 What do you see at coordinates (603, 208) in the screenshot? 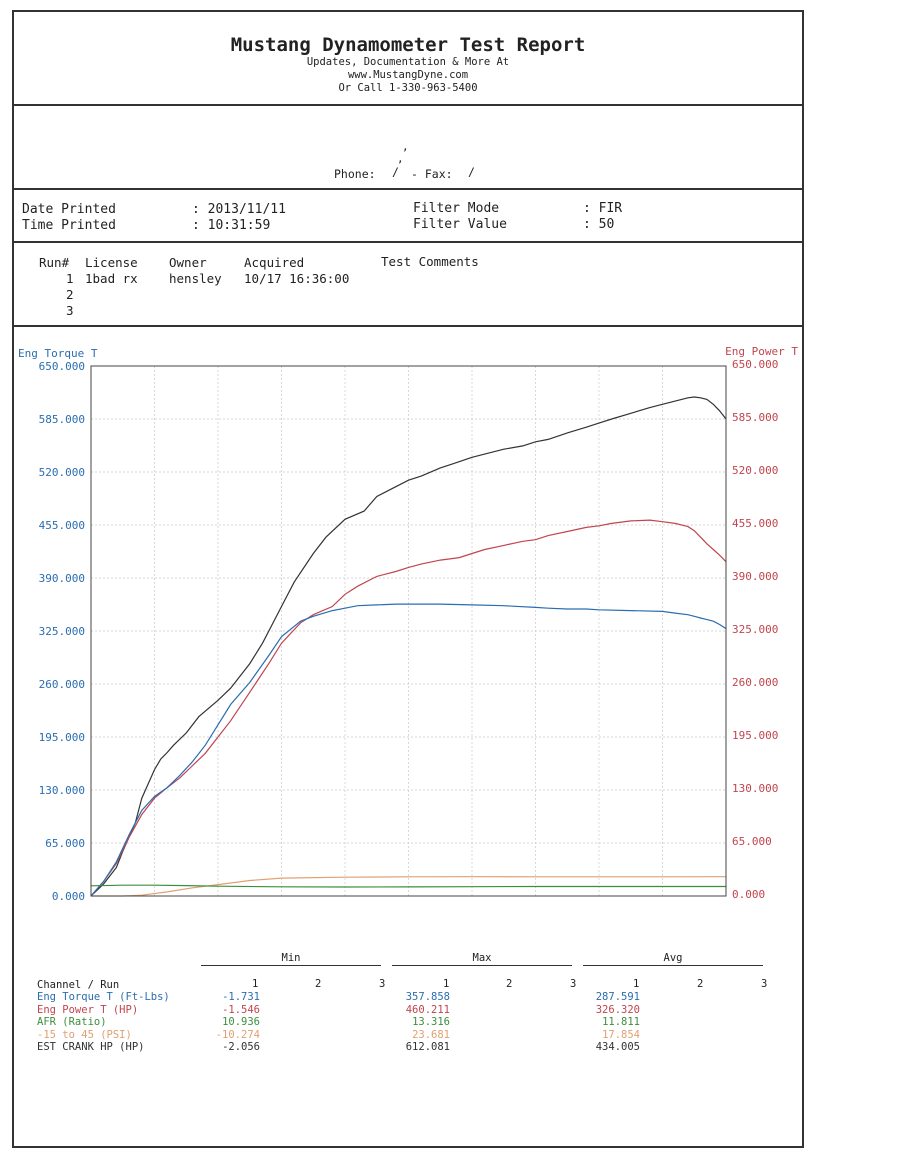
I see `filter-mode-value: : FIR` at bounding box center [603, 208].